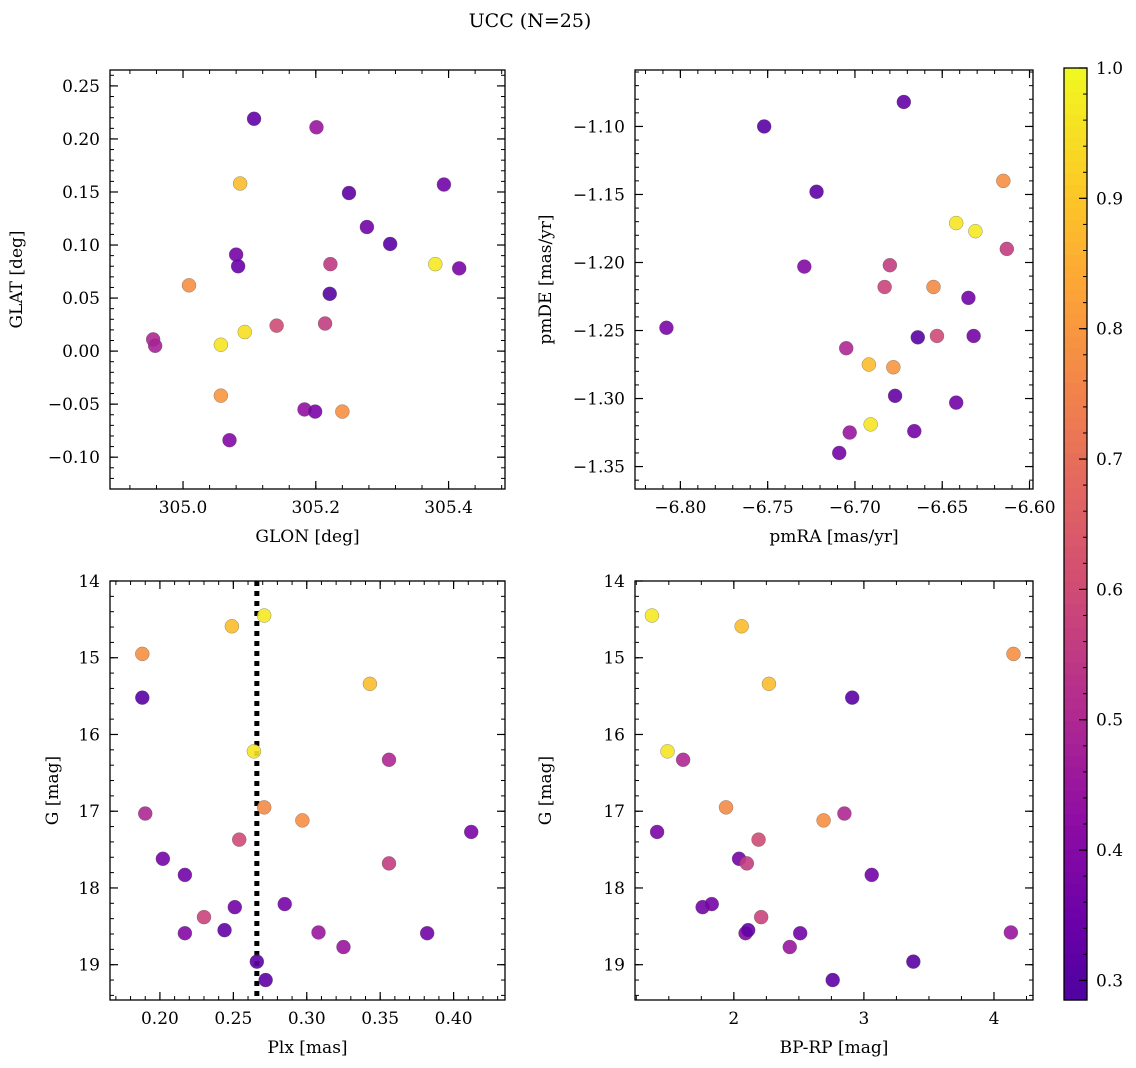  I want to click on colorbar-tick-label: 0.6, so click(1109, 590).